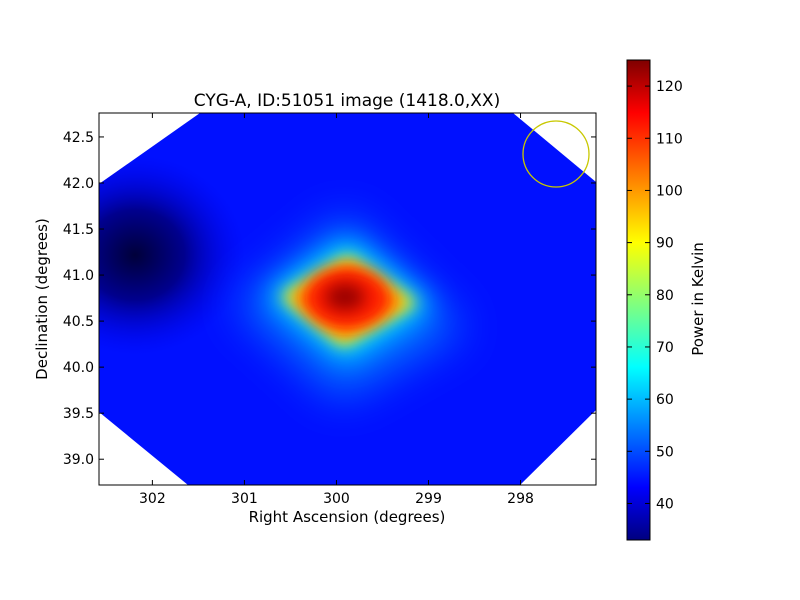 The width and height of the screenshot is (800, 600). I want to click on colorbar-tick-label: 100, so click(669, 191).